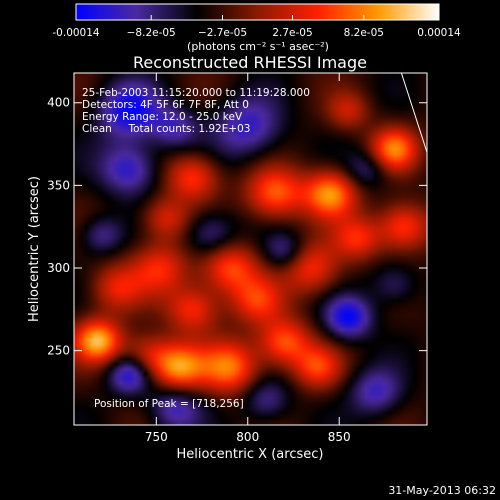 The width and height of the screenshot is (500, 500). I want to click on colorbar-tick-label: 0.00014, so click(439, 33).